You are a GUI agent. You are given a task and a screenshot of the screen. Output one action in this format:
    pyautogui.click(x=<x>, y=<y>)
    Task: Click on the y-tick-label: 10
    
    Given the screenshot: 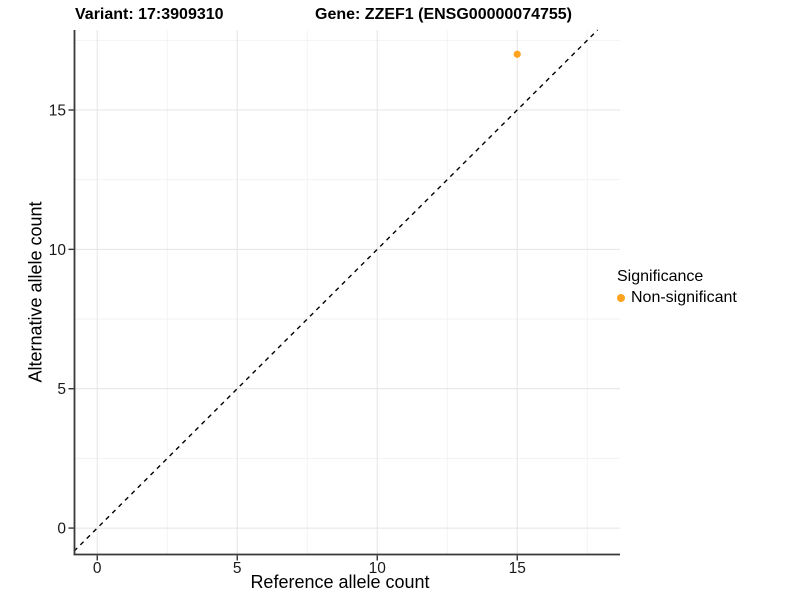 What is the action you would take?
    pyautogui.click(x=58, y=250)
    